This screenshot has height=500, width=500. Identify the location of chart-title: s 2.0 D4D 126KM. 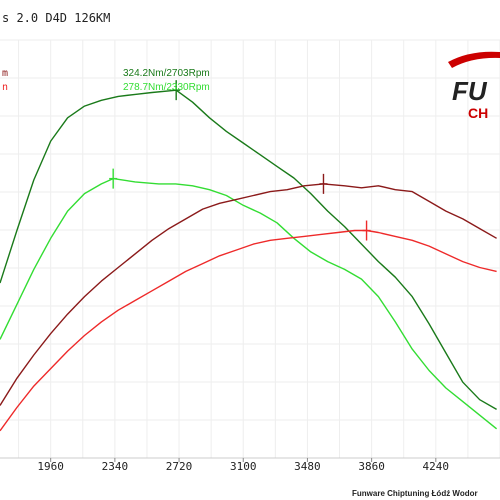
(56, 18).